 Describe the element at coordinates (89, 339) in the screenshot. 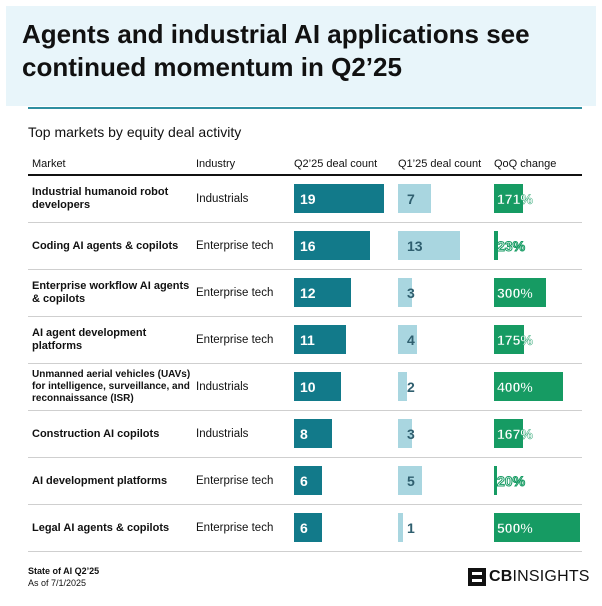

I see `market-name: AI agent development platforms` at that location.